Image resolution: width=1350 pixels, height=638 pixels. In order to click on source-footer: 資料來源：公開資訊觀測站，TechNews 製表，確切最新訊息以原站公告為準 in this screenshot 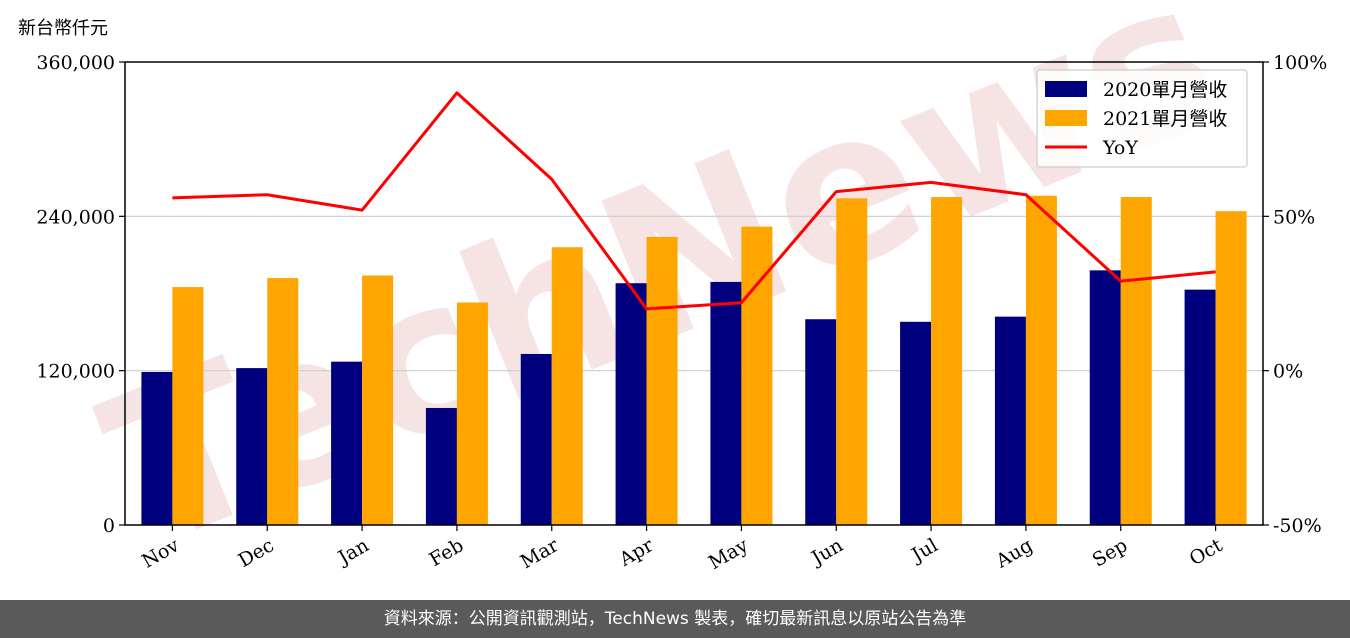, I will do `click(675, 619)`.